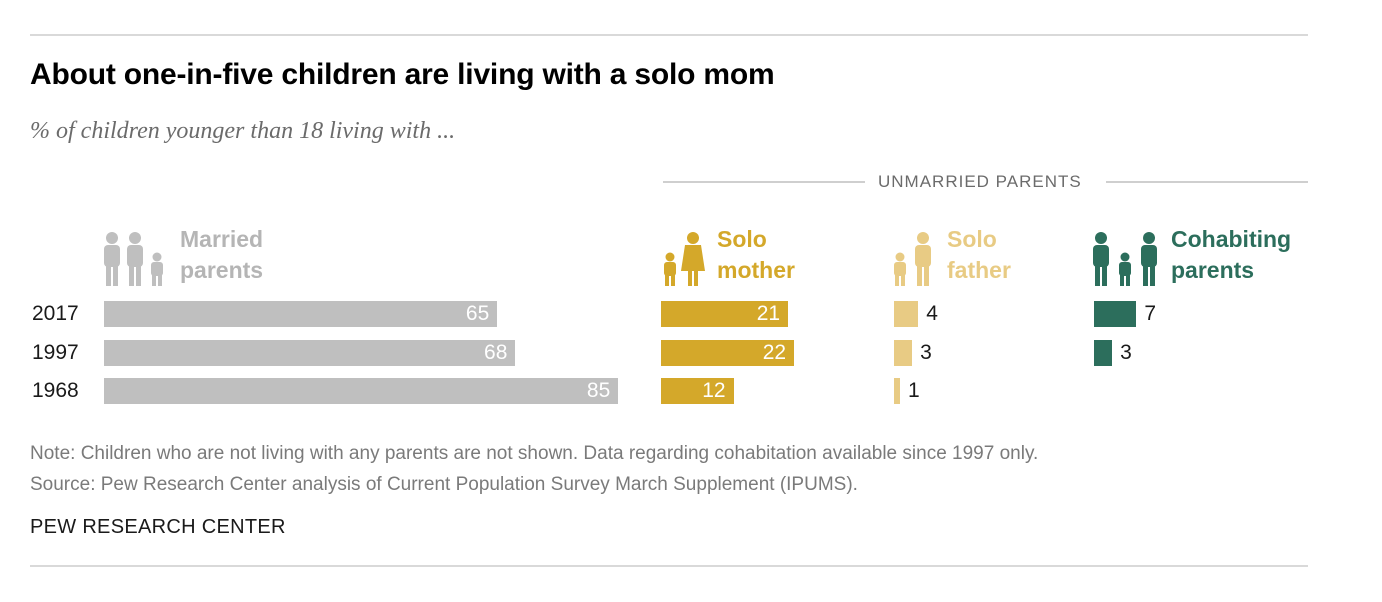 This screenshot has width=1382, height=602. What do you see at coordinates (684, 259) in the screenshot?
I see `mother-child-icon` at bounding box center [684, 259].